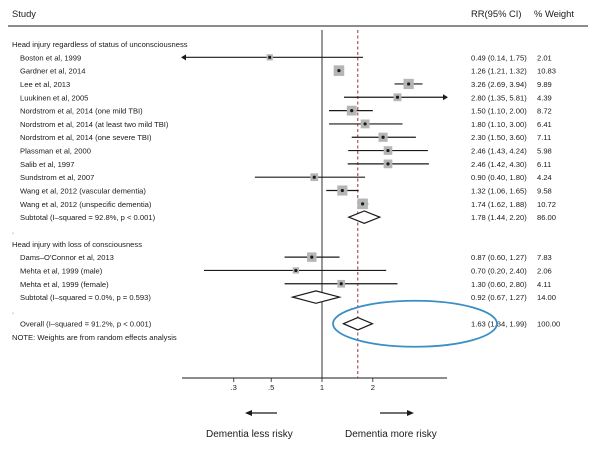 Image resolution: width=594 pixels, height=449 pixels. I want to click on row-label-study: Boston et al, 1999, so click(50, 57).